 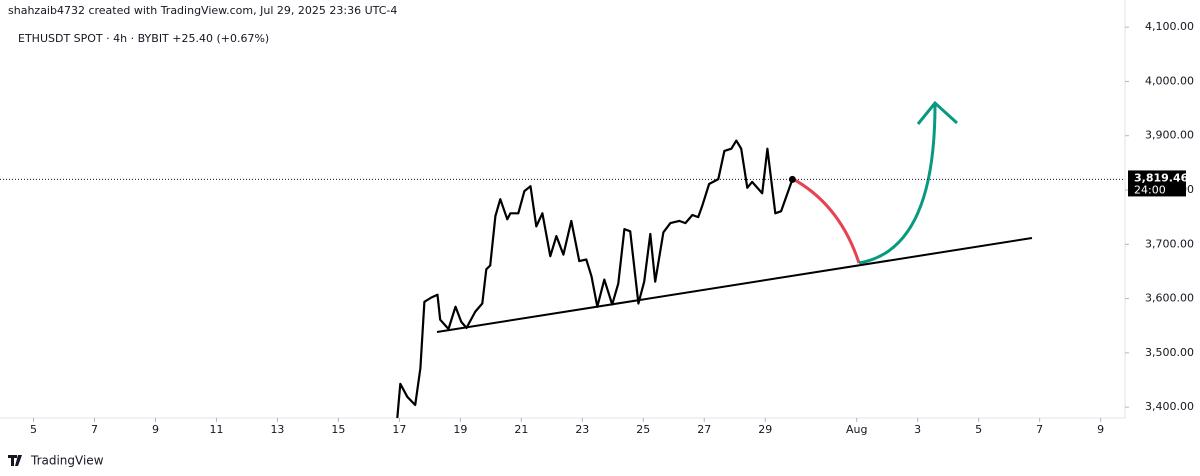 I want to click on trendline, so click(x=734, y=285).